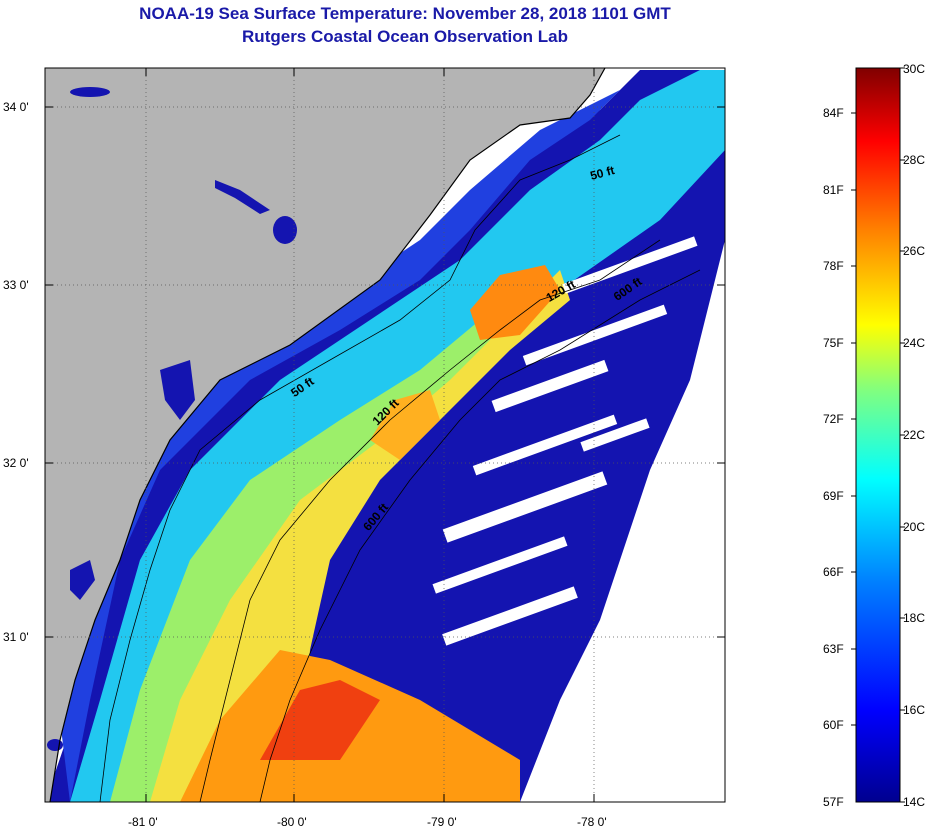 The image size is (936, 832). Describe the element at coordinates (833, 649) in the screenshot. I see `colorbar-label-f: 63F` at that location.